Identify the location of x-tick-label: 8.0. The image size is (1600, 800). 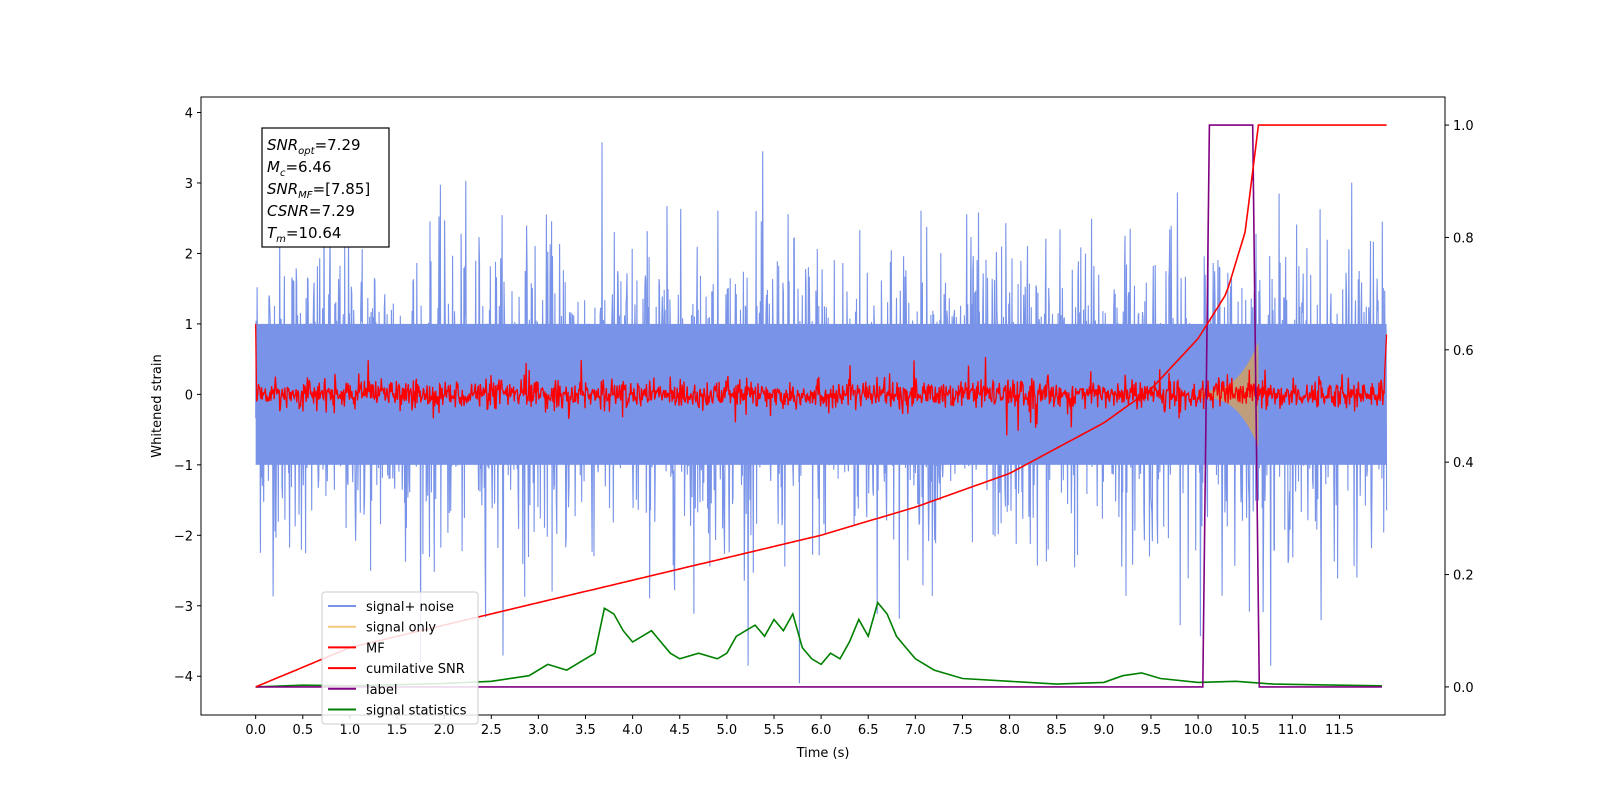
(1009, 730).